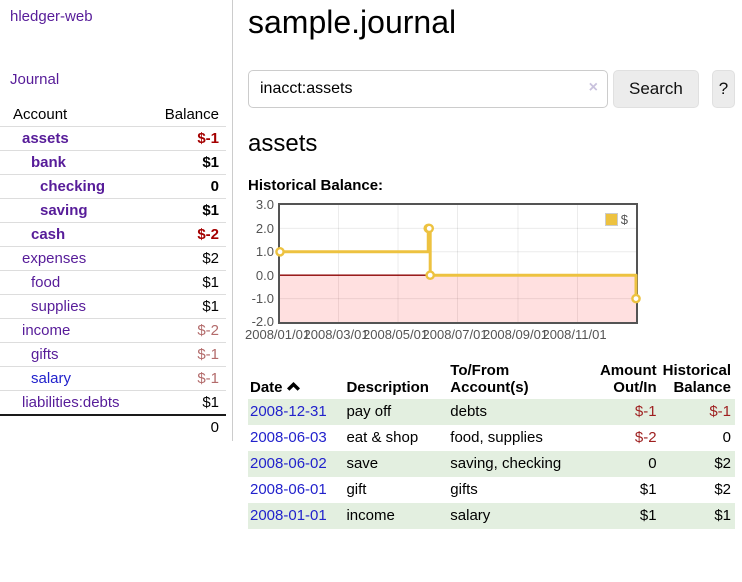 Image resolution: width=742 pixels, height=582 pixels. What do you see at coordinates (113, 258) in the screenshot?
I see `account-row: expenses $2` at bounding box center [113, 258].